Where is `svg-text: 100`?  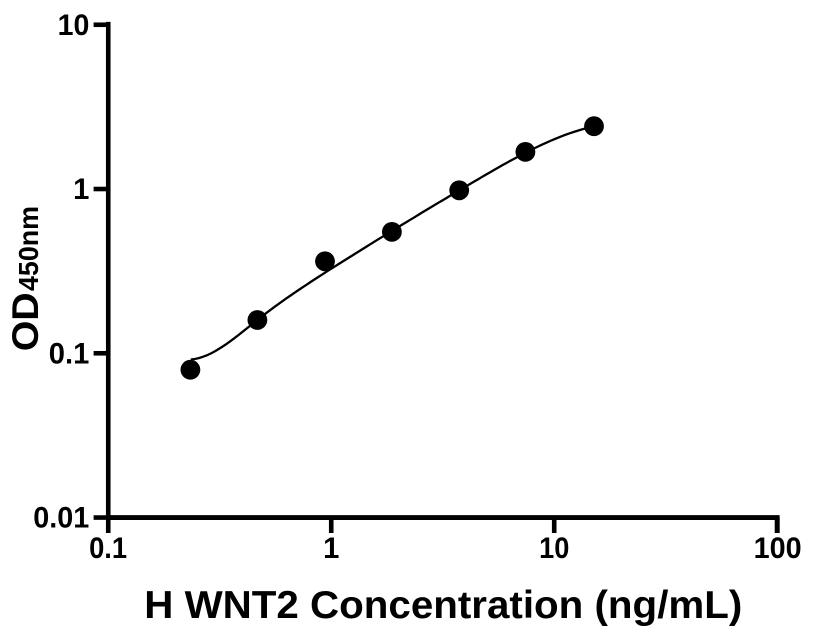 svg-text: 100 is located at coordinates (778, 549).